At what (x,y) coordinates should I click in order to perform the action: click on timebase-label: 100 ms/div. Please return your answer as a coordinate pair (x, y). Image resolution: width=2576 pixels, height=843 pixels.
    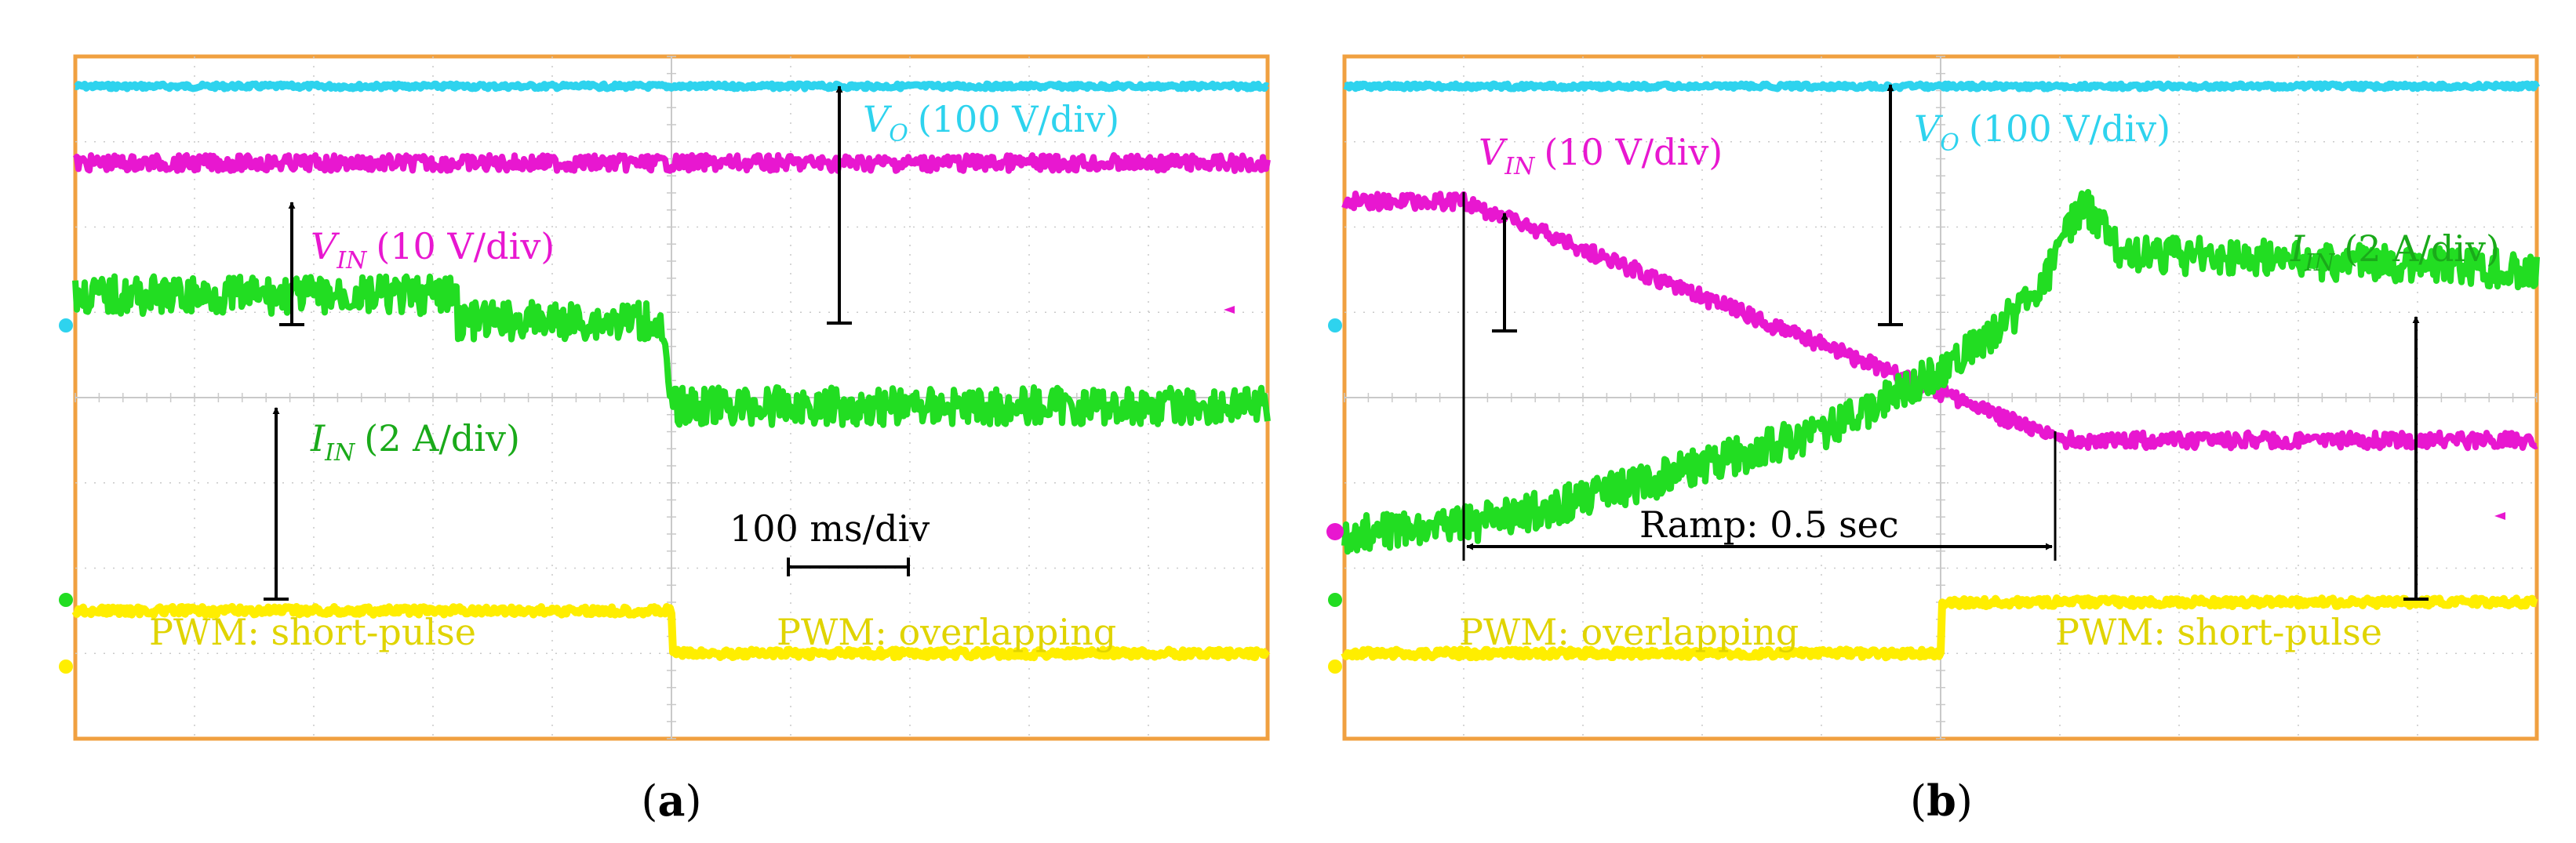
    Looking at the image, I should click on (830, 529).